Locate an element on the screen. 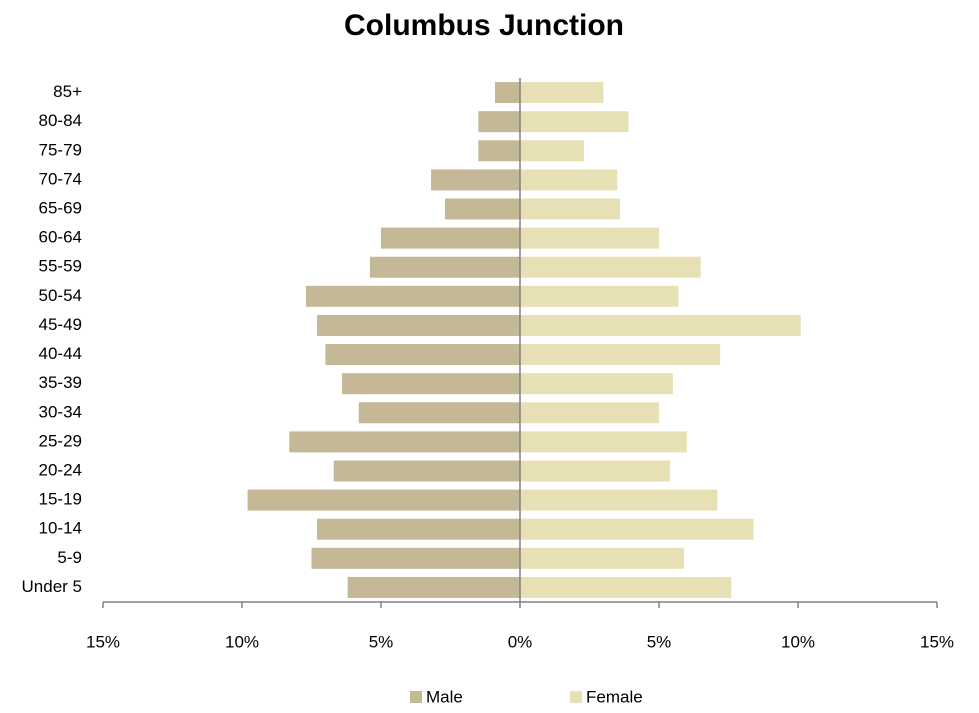 The width and height of the screenshot is (979, 713). y-tick-label: 30-34 is located at coordinates (60, 411).